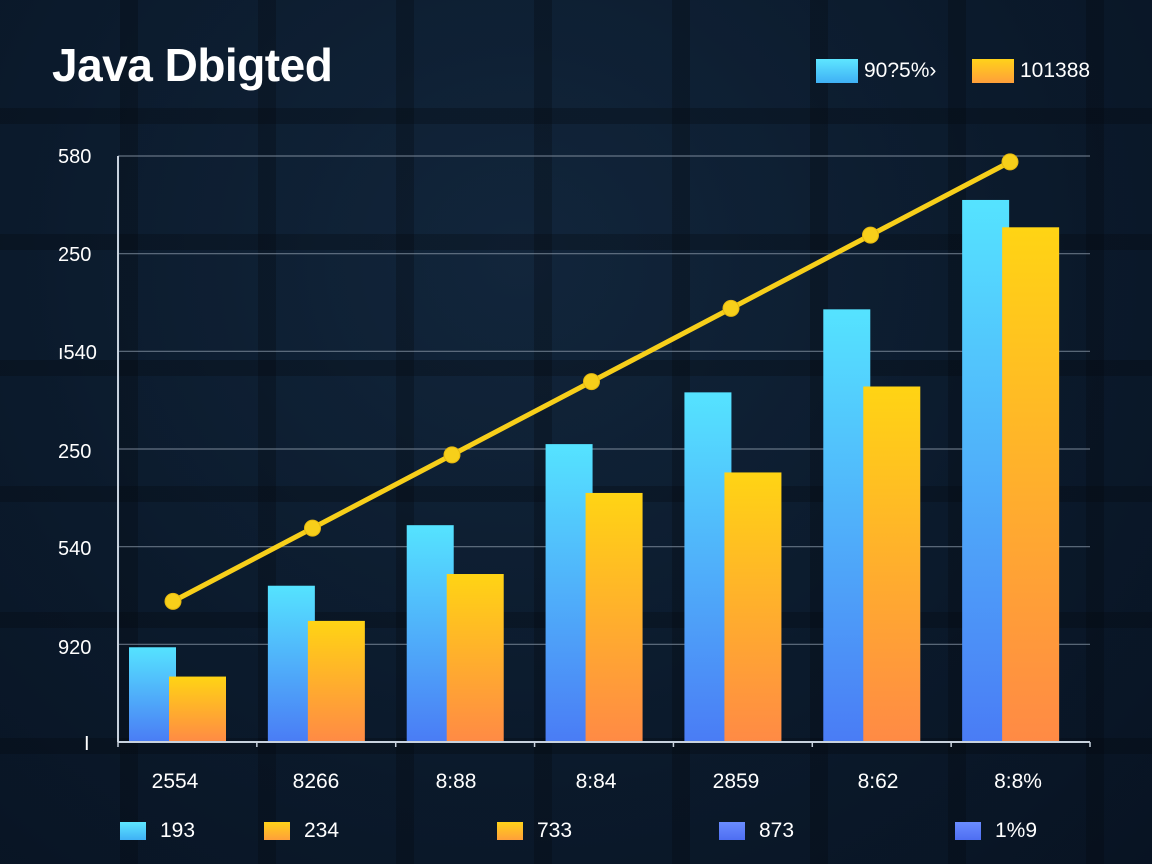 The width and height of the screenshot is (1152, 864). I want to click on y-axis-ticks: 580 250 ı540 250 540 920 I, so click(77, 450).